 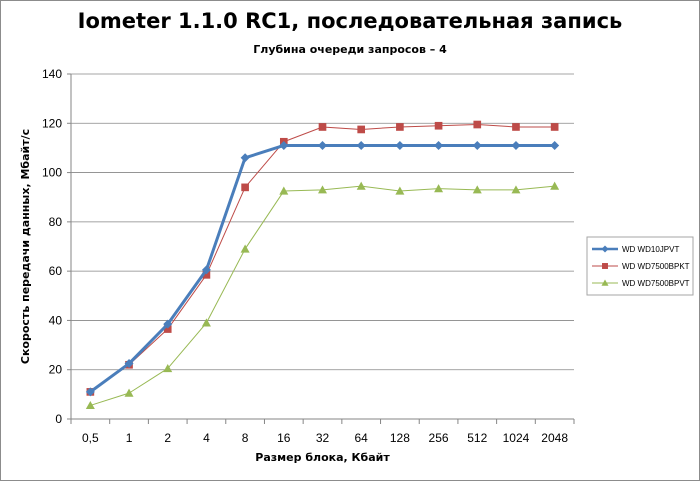 I want to click on legend-label: WD WD7500BPKT, so click(x=656, y=266).